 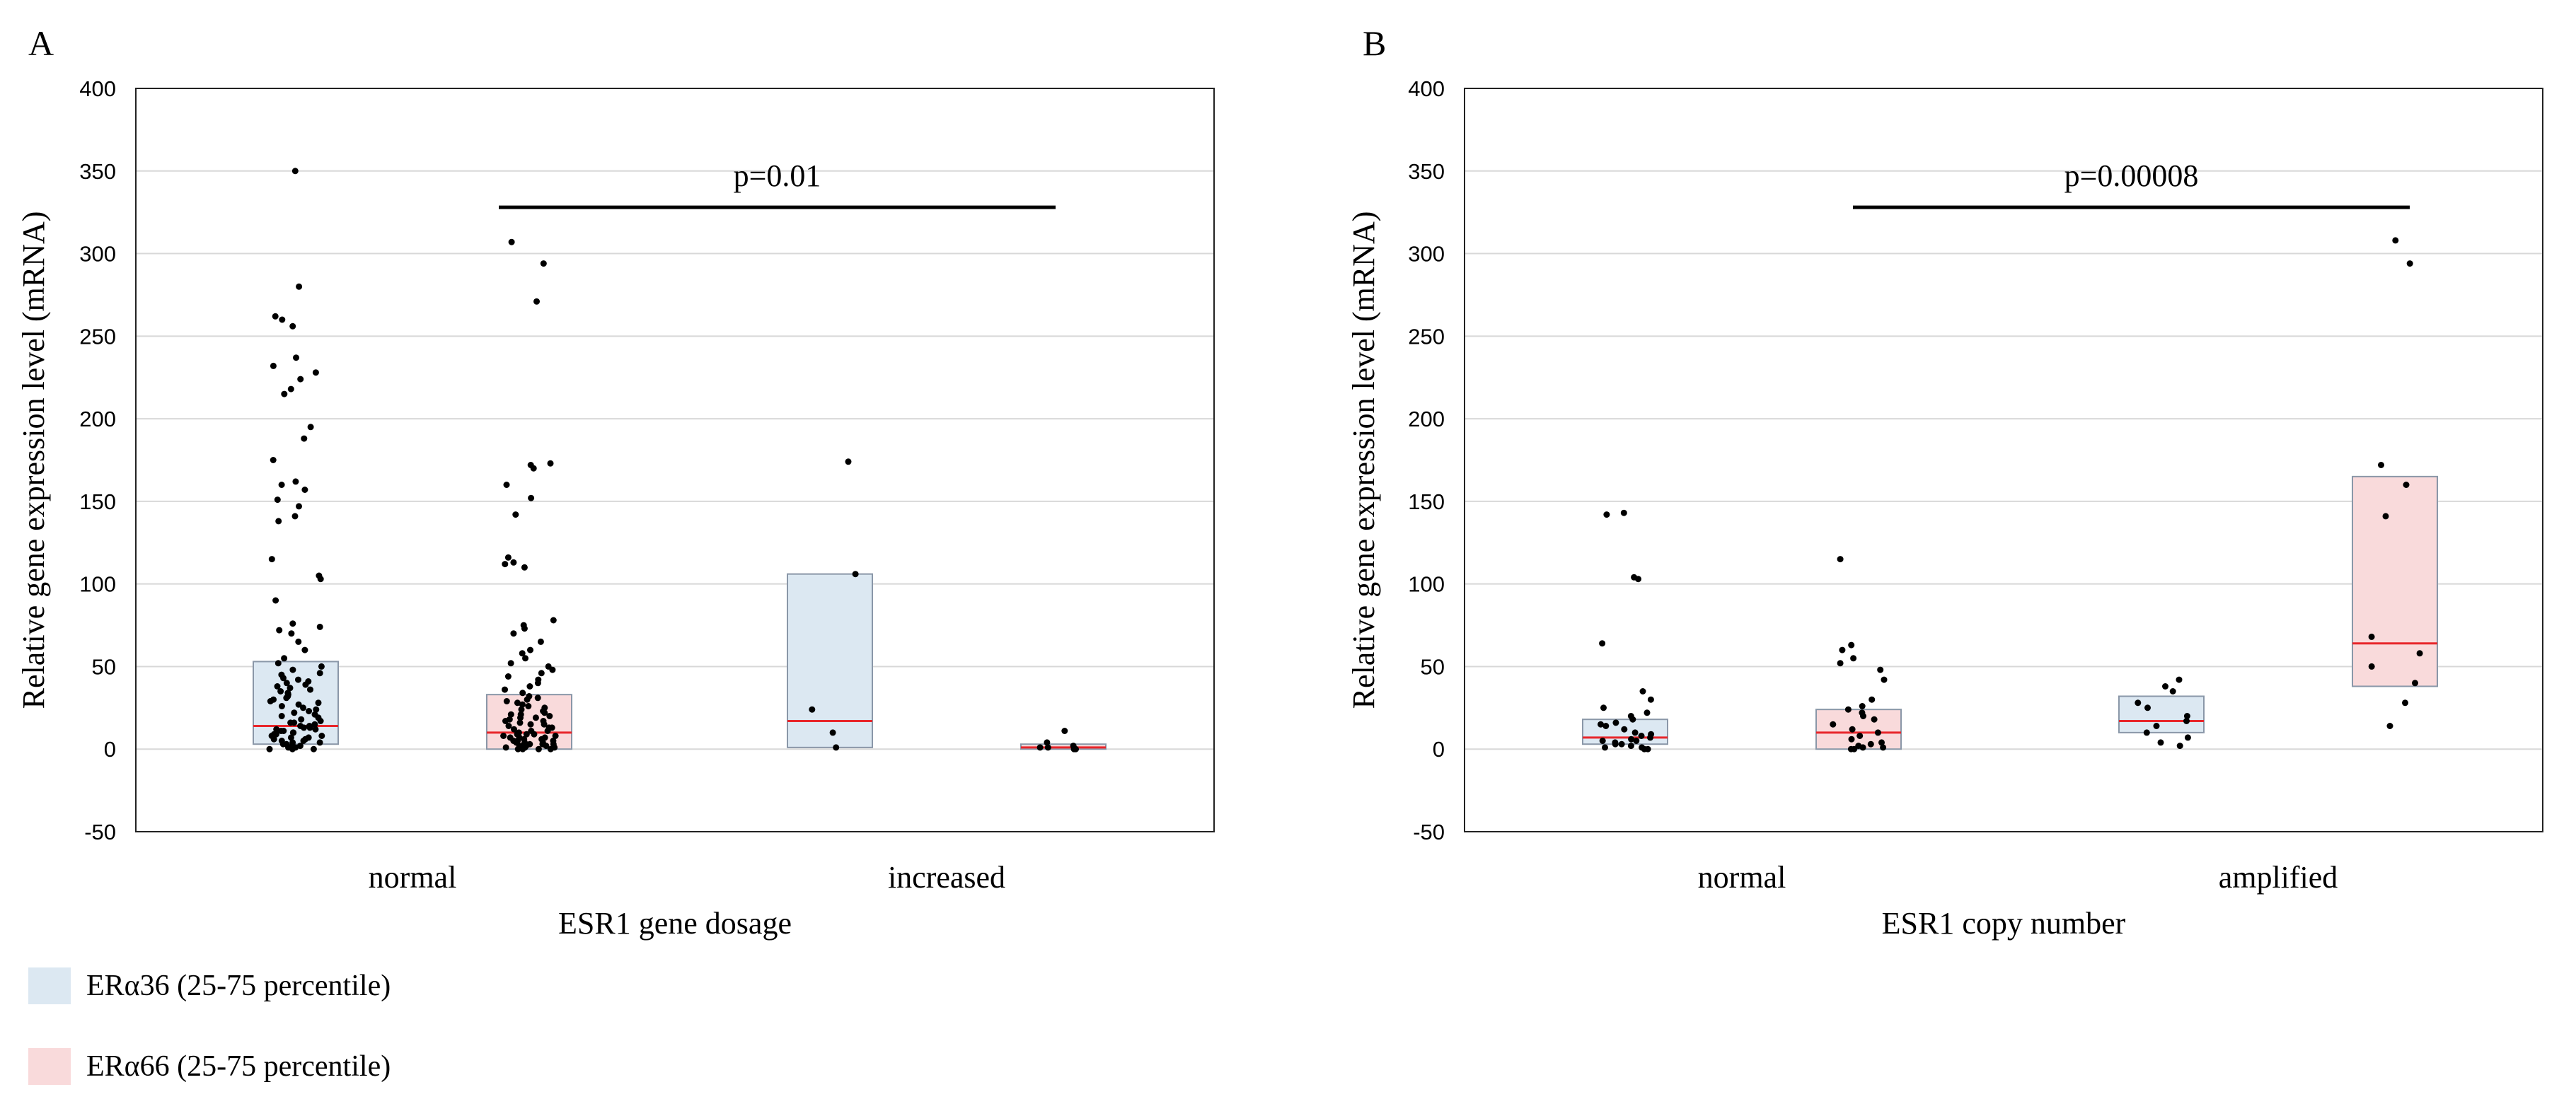 What do you see at coordinates (2004, 924) in the screenshot?
I see `x-axis-label: ESR1 copy number` at bounding box center [2004, 924].